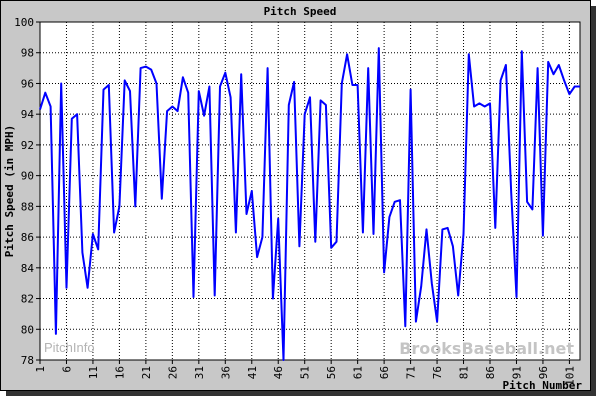 This screenshot has width=600, height=400. I want to click on y-tick-label: 100, so click(24, 22).